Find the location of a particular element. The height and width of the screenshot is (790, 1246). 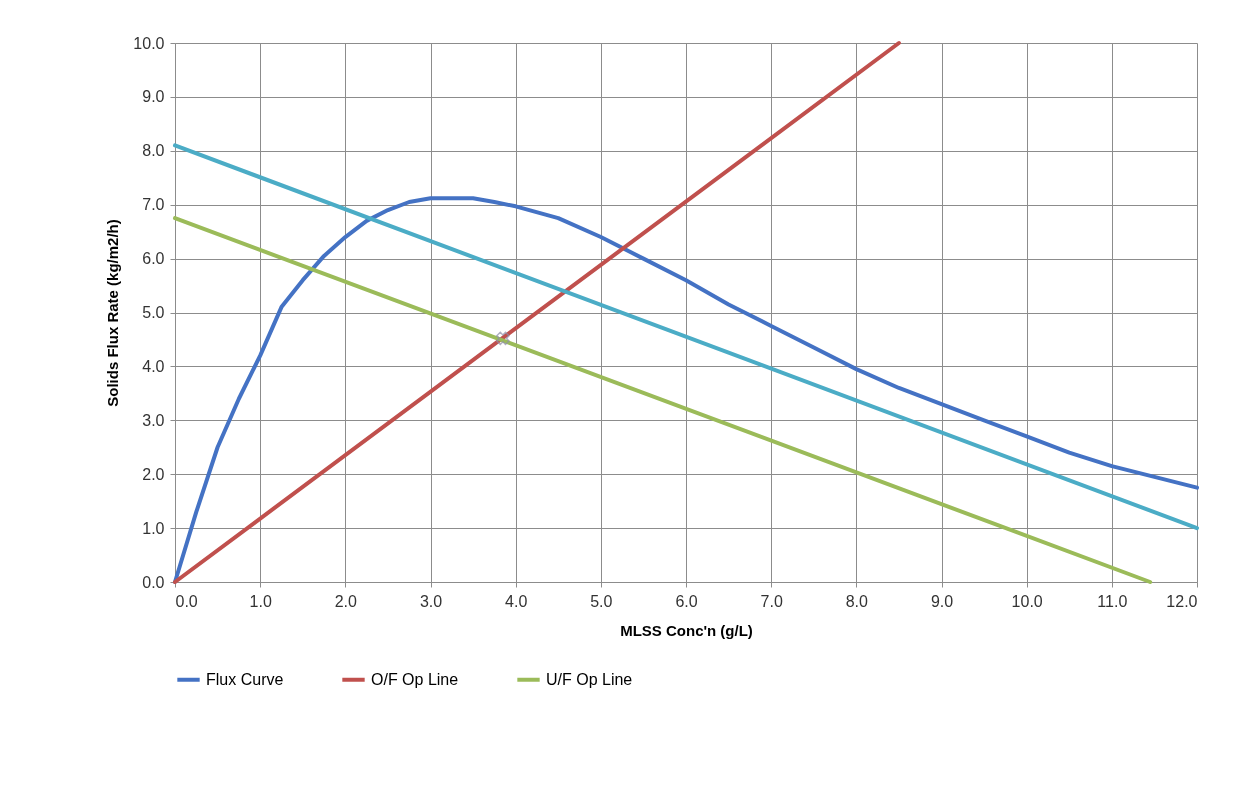

y-tick-label: 9.0 is located at coordinates (153, 97).